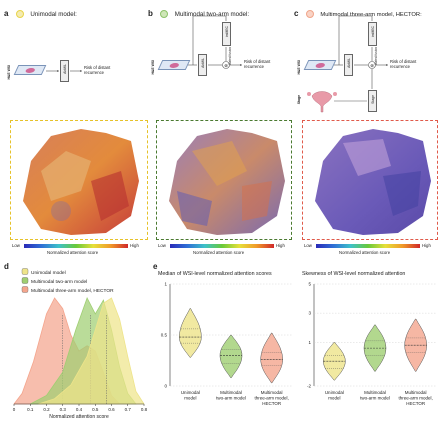  I want to click on panel-a-wsi-frame, so click(79, 180).